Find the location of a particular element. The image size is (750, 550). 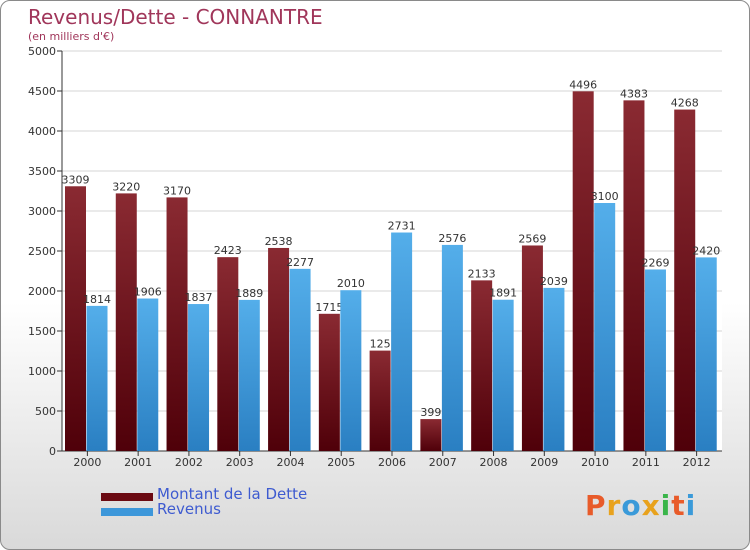

x-tick-label: 2002 is located at coordinates (189, 462).